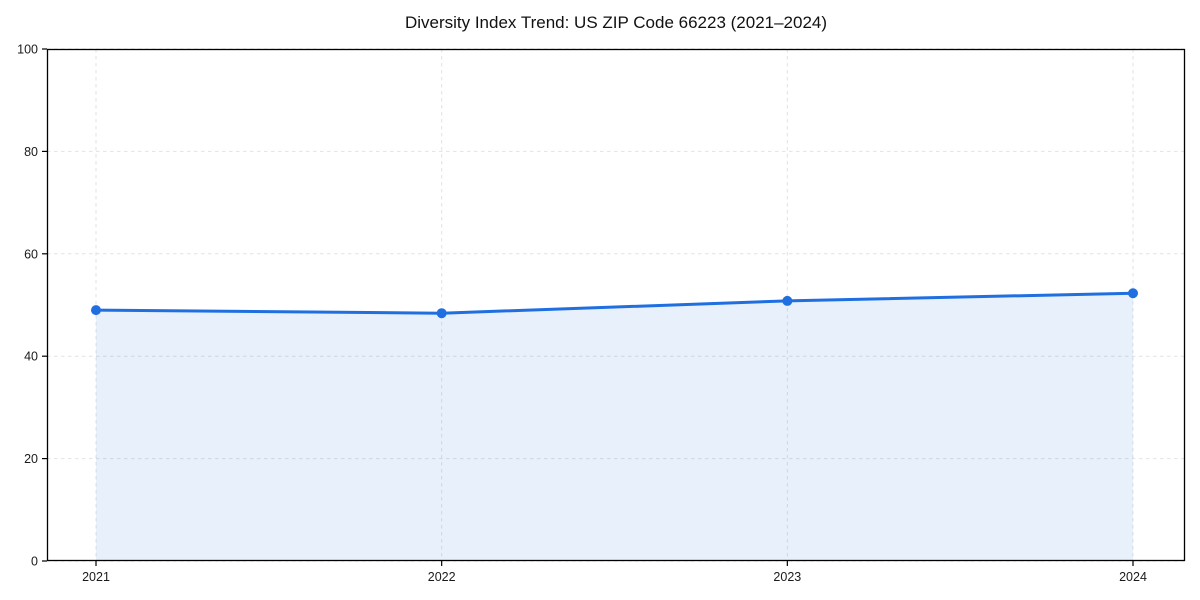 This screenshot has height=600, width=1200. Describe the element at coordinates (1133, 577) in the screenshot. I see `x-tick-label: 2024` at that location.